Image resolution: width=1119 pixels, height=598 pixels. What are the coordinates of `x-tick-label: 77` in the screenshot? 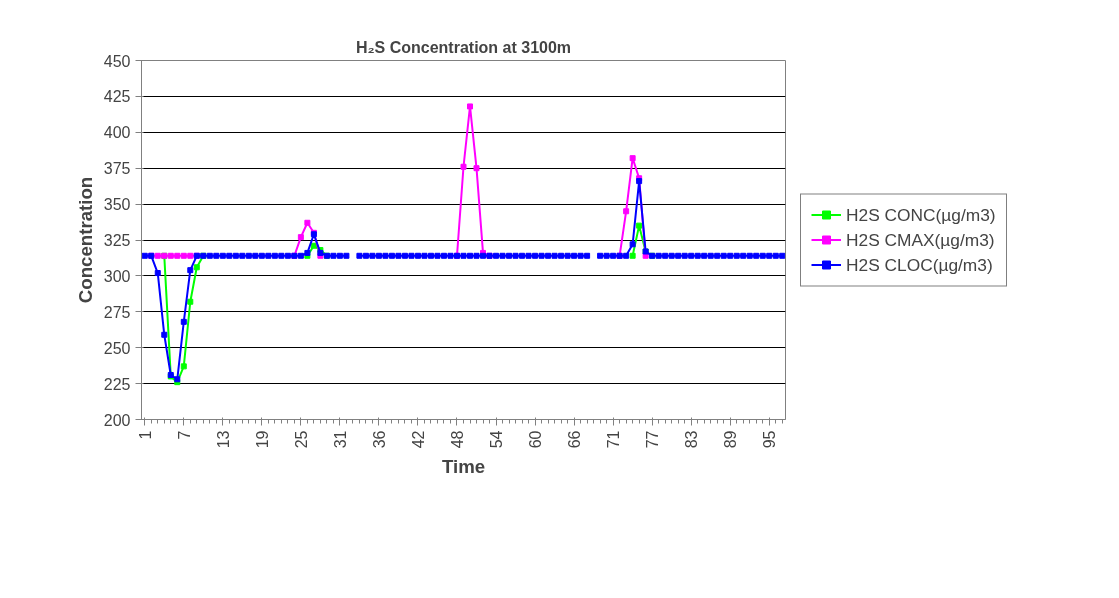 It's located at (653, 439).